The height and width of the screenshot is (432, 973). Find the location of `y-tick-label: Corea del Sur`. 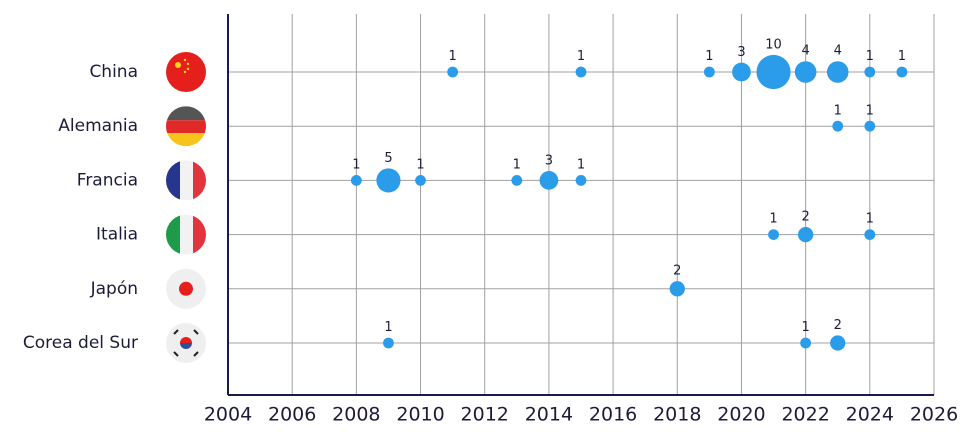

y-tick-label: Corea del Sur is located at coordinates (80, 343).